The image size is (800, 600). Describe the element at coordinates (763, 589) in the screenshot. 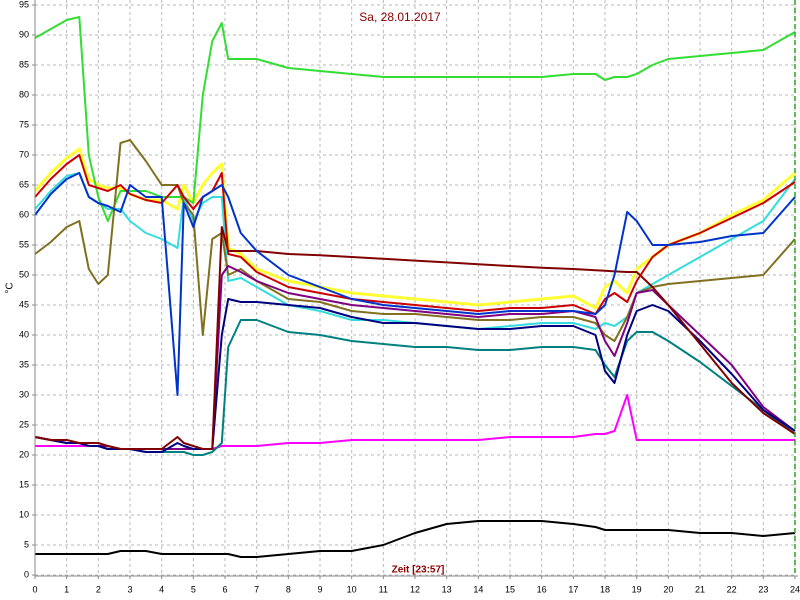

I see `x-tick-label: 23` at that location.